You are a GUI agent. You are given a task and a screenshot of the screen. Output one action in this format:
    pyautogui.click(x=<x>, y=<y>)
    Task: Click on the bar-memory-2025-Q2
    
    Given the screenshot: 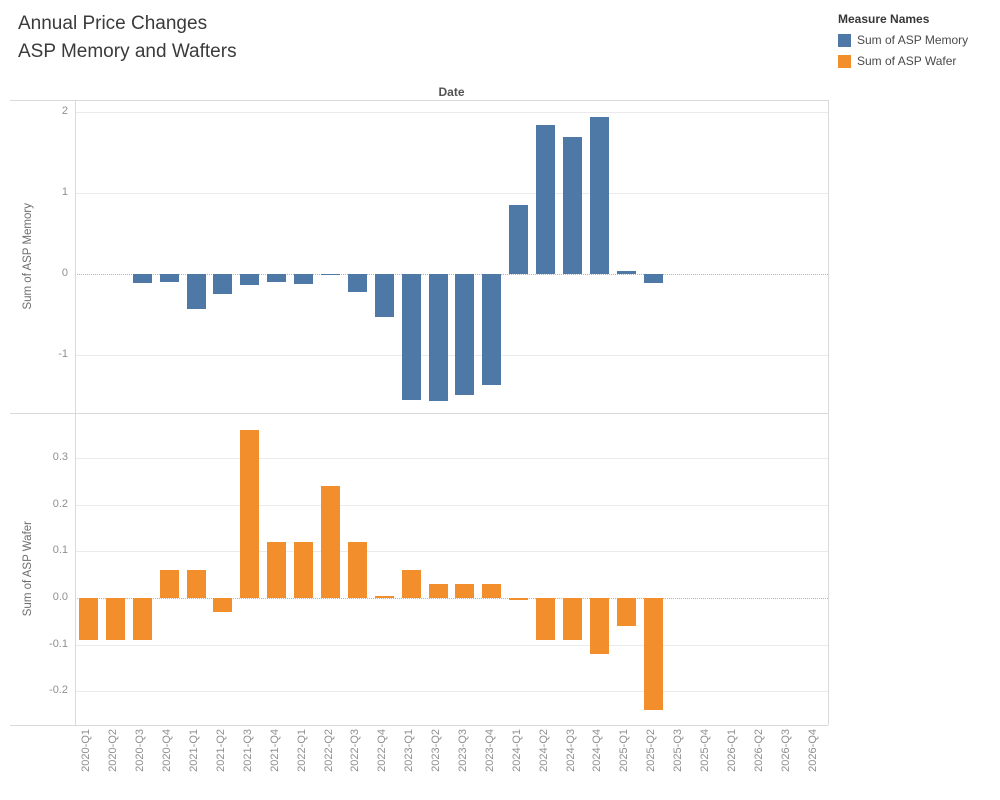 What is the action you would take?
    pyautogui.click(x=653, y=278)
    